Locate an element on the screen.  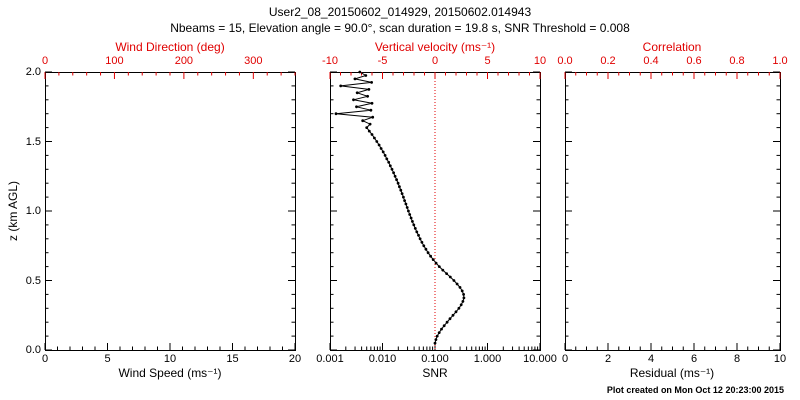
y-tick-label: 1.5 is located at coordinates (33, 141).